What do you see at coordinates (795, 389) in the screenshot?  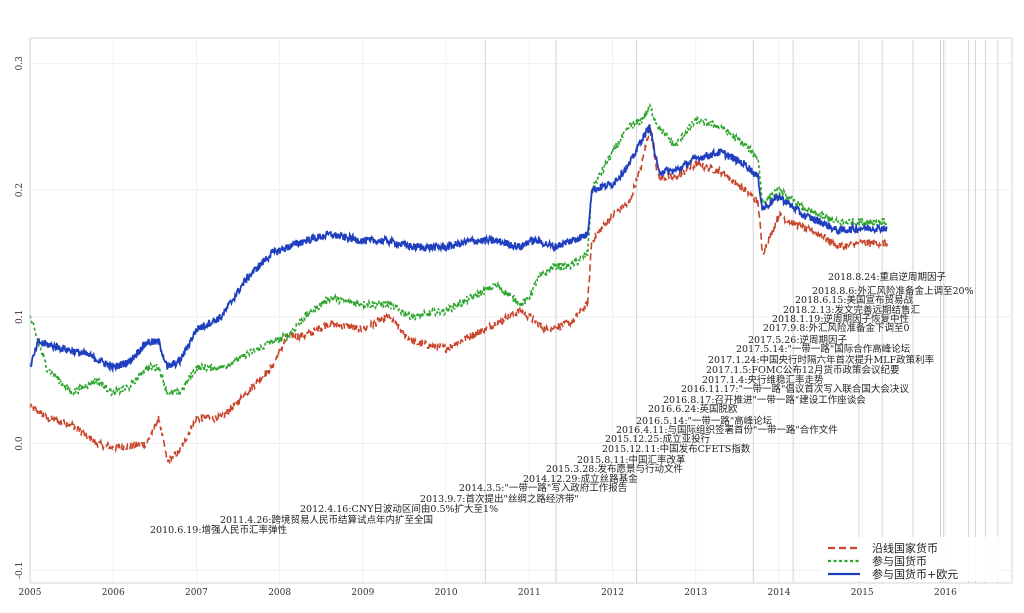 I see `annotation-11: 2016.11.17:"一带一路"倡议首次写入联合国大会决议` at bounding box center [795, 389].